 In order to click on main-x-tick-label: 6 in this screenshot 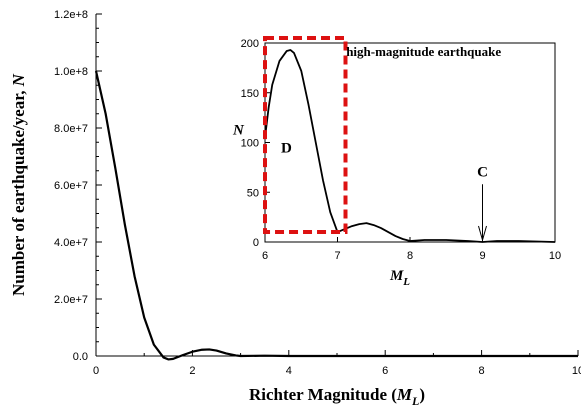, I will do `click(385, 371)`.